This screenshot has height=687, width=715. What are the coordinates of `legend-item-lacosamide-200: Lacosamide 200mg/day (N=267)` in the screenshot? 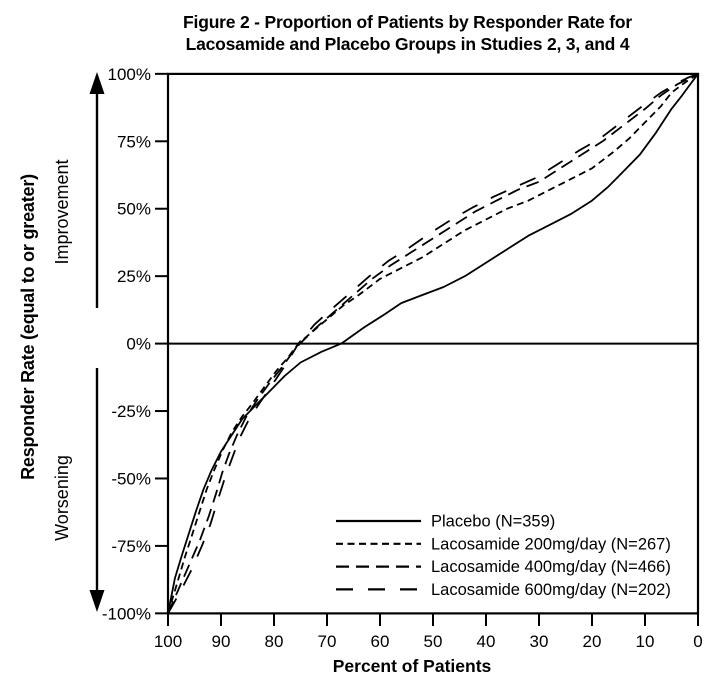 It's located at (503, 544).